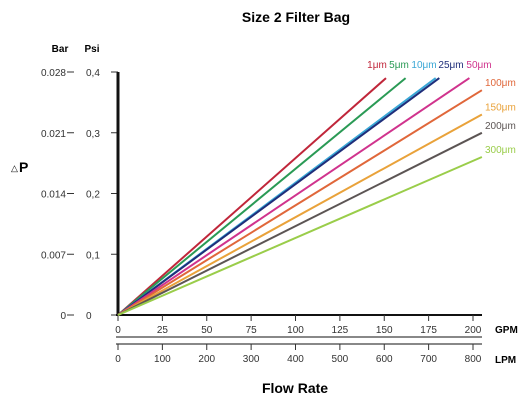 The height and width of the screenshot is (400, 523). Describe the element at coordinates (118, 359) in the screenshot. I see `lpm-tick-label: 0` at that location.